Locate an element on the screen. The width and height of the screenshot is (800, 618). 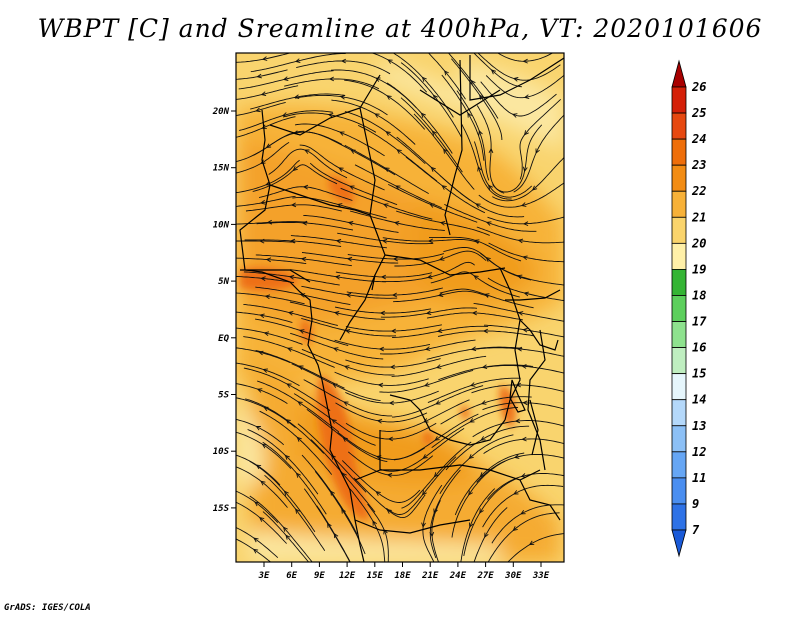
colorbar-label: 23 is located at coordinates (698, 165).